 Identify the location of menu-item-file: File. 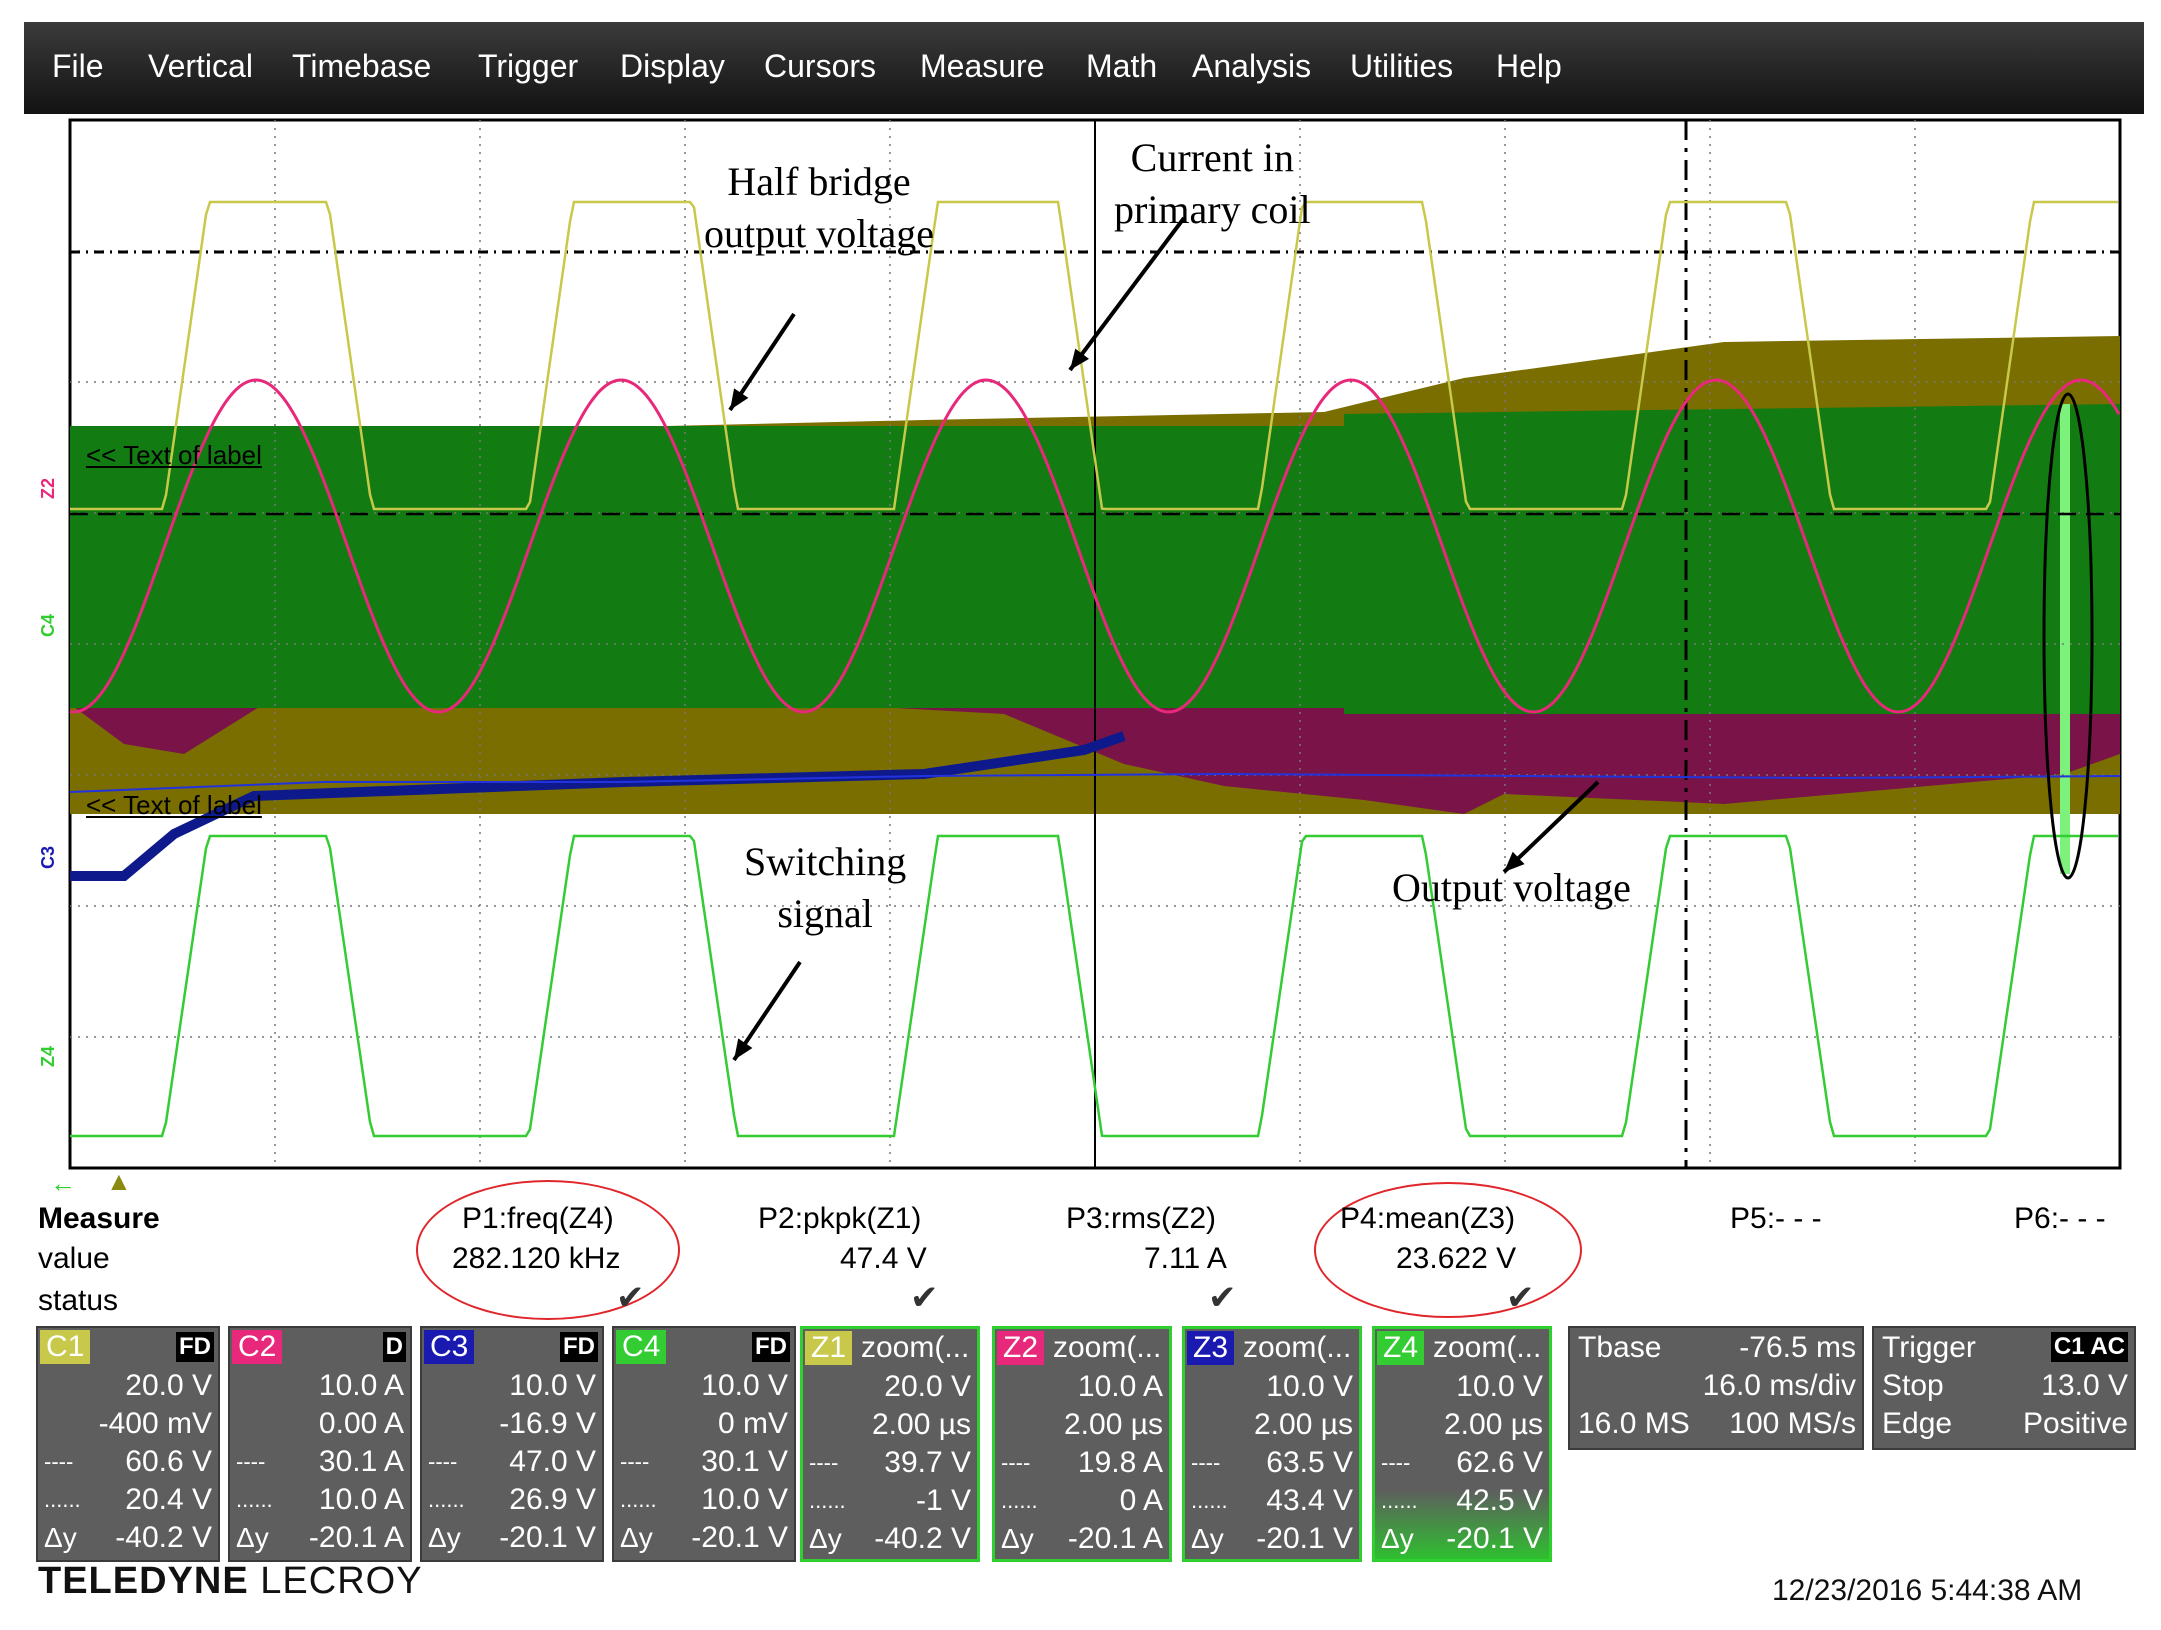
(78, 66).